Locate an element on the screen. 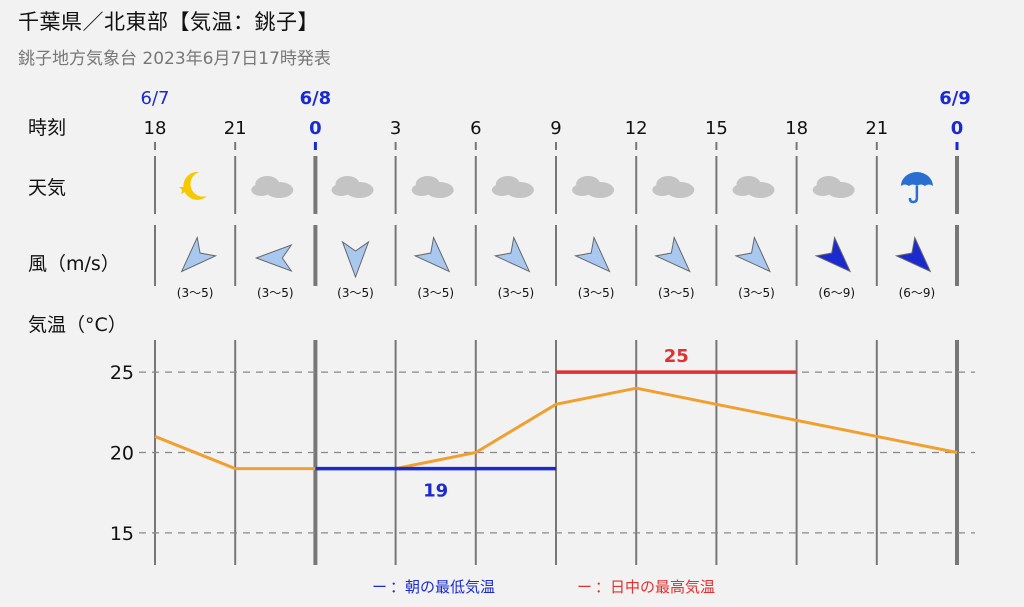  issuer-timestamp: 銚子地方気象台 2023年6月7日17時発表 is located at coordinates (174, 59).